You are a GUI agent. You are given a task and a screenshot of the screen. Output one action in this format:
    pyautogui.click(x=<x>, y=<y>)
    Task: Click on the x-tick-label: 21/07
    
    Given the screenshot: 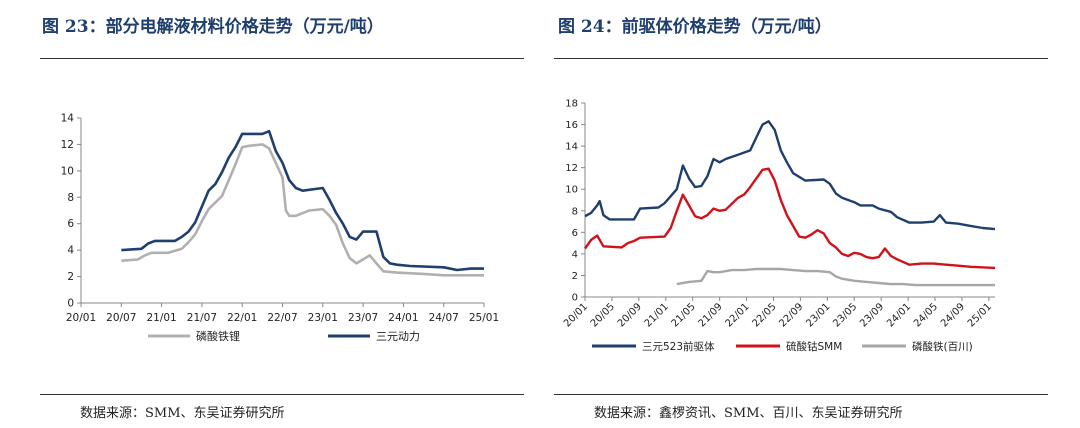 What is the action you would take?
    pyautogui.click(x=202, y=318)
    